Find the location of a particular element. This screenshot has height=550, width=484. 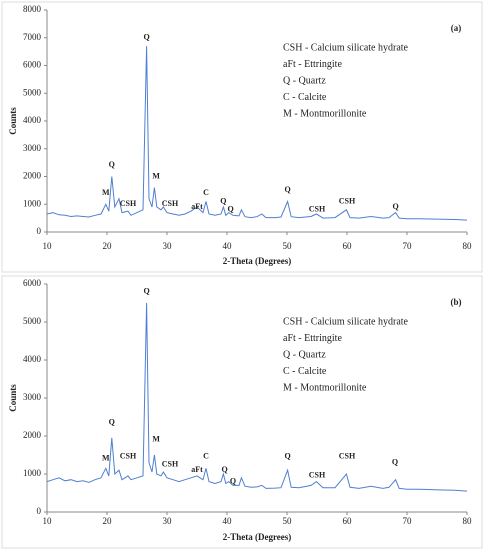

y-tick-label: 7000 is located at coordinates (32, 37).